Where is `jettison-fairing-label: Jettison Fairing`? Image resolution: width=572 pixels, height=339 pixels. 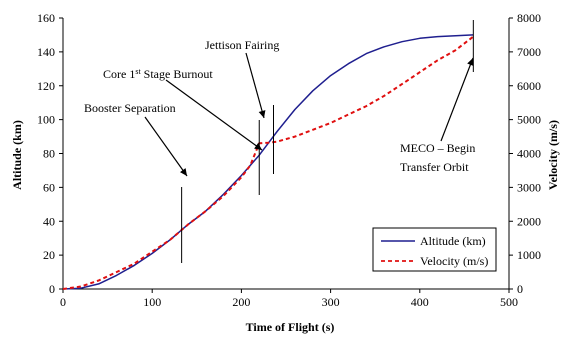
jettison-fairing-label: Jettison Fairing is located at coordinates (242, 45).